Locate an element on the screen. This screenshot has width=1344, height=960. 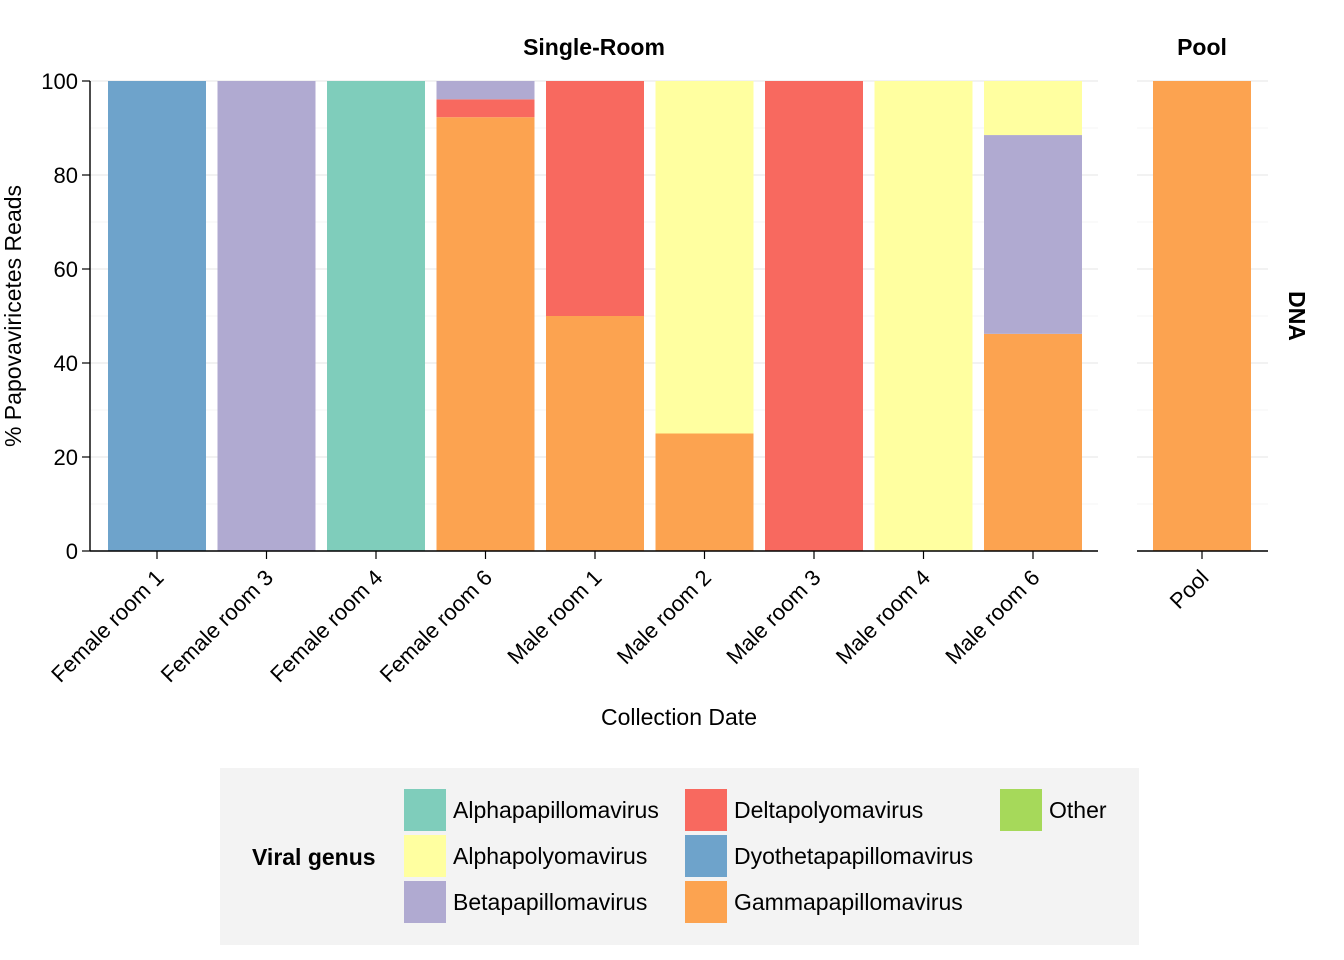
x-tick-label: Female room 4 is located at coordinates (326, 626).